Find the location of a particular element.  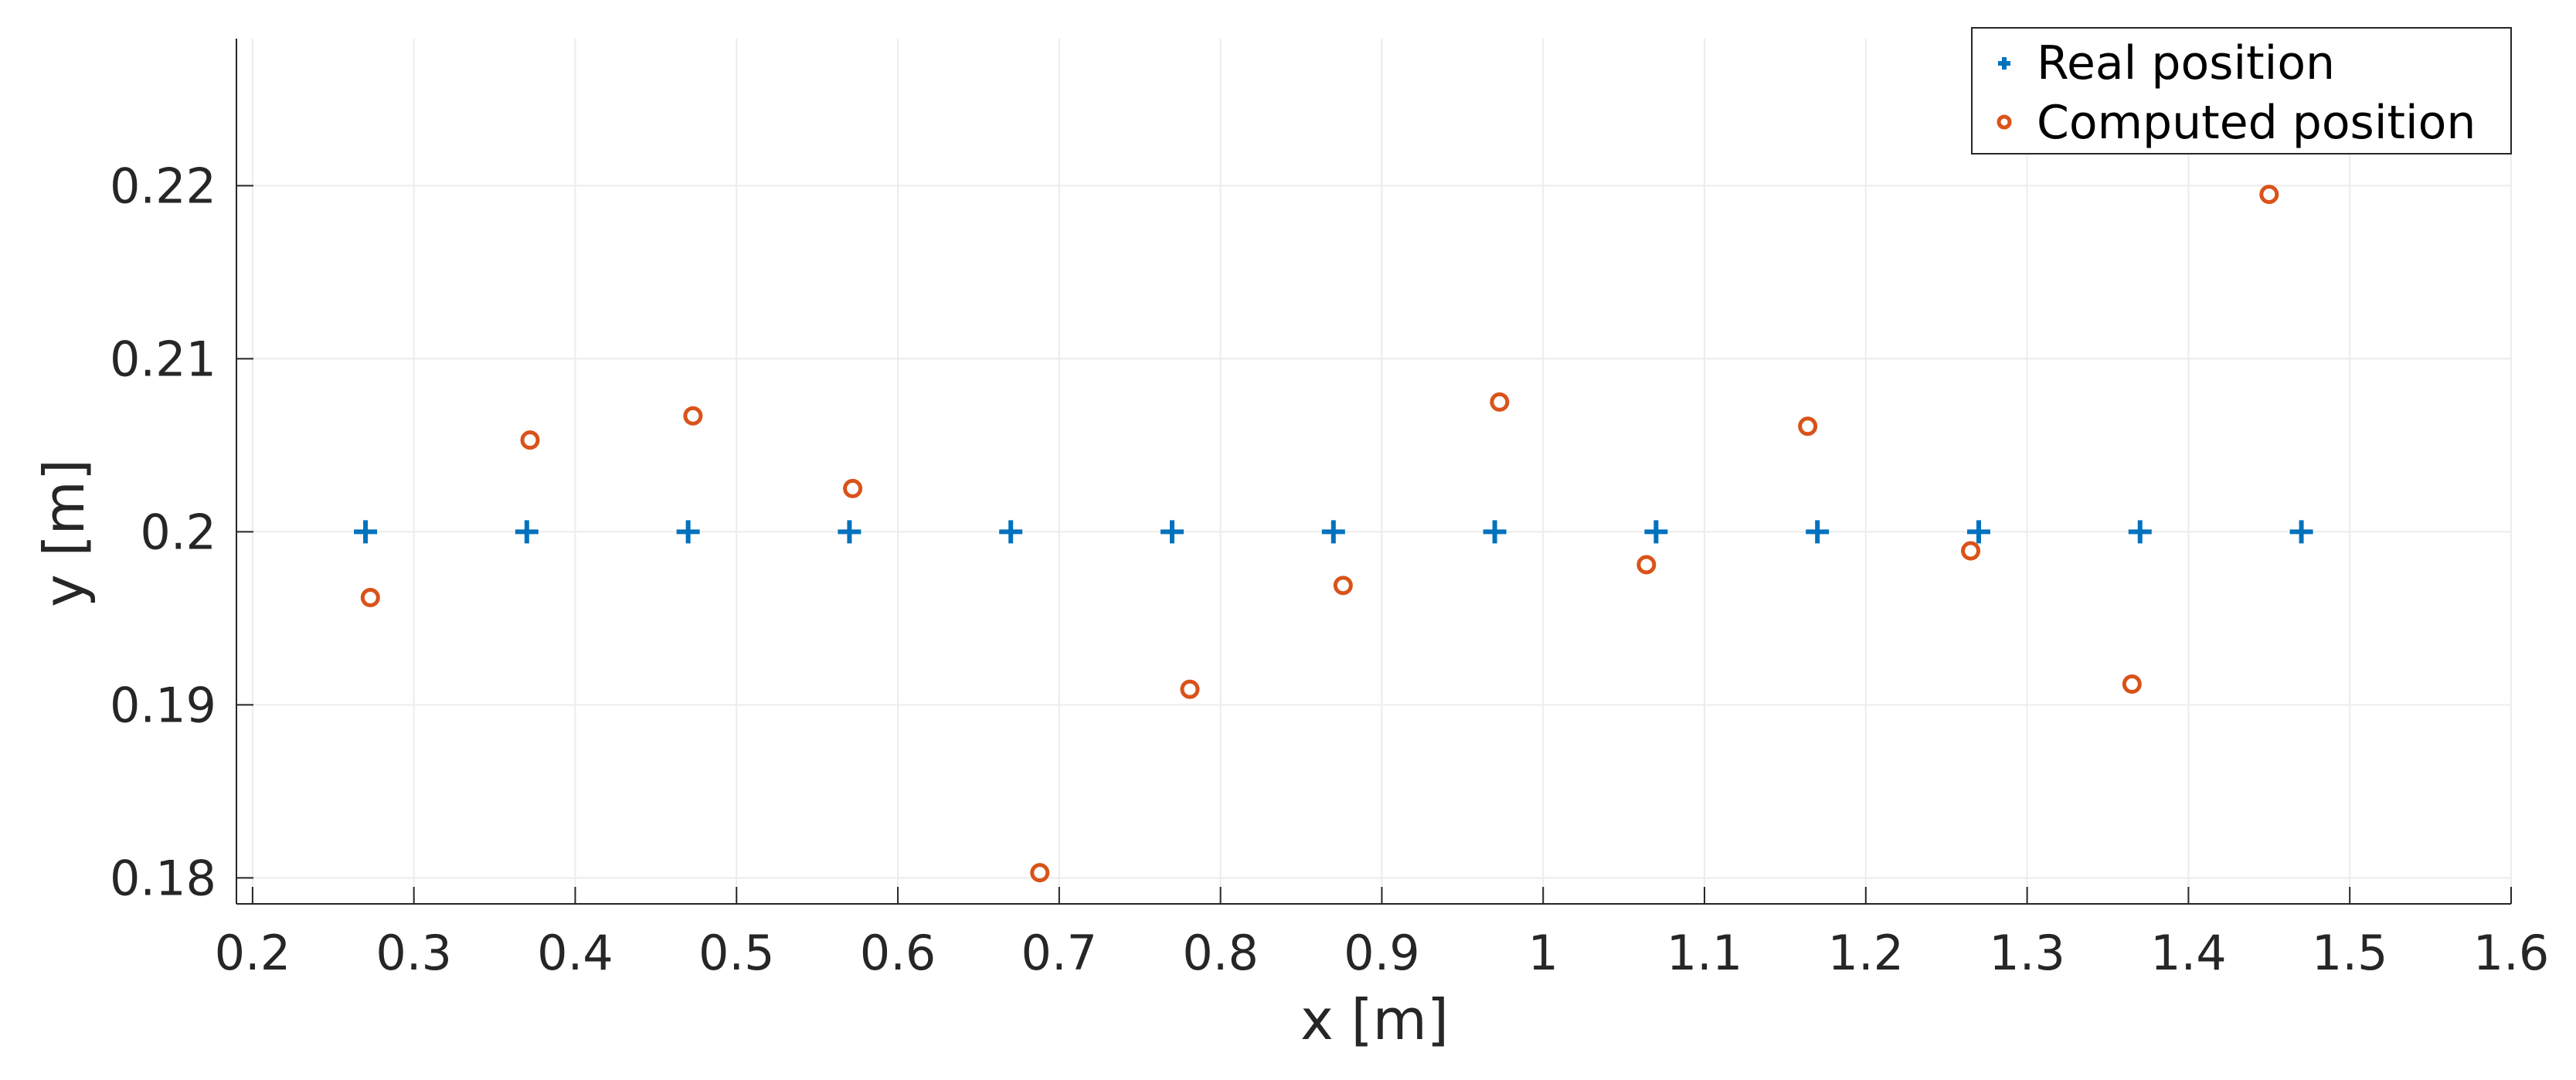

legend-circle-icon is located at coordinates (2004, 122).